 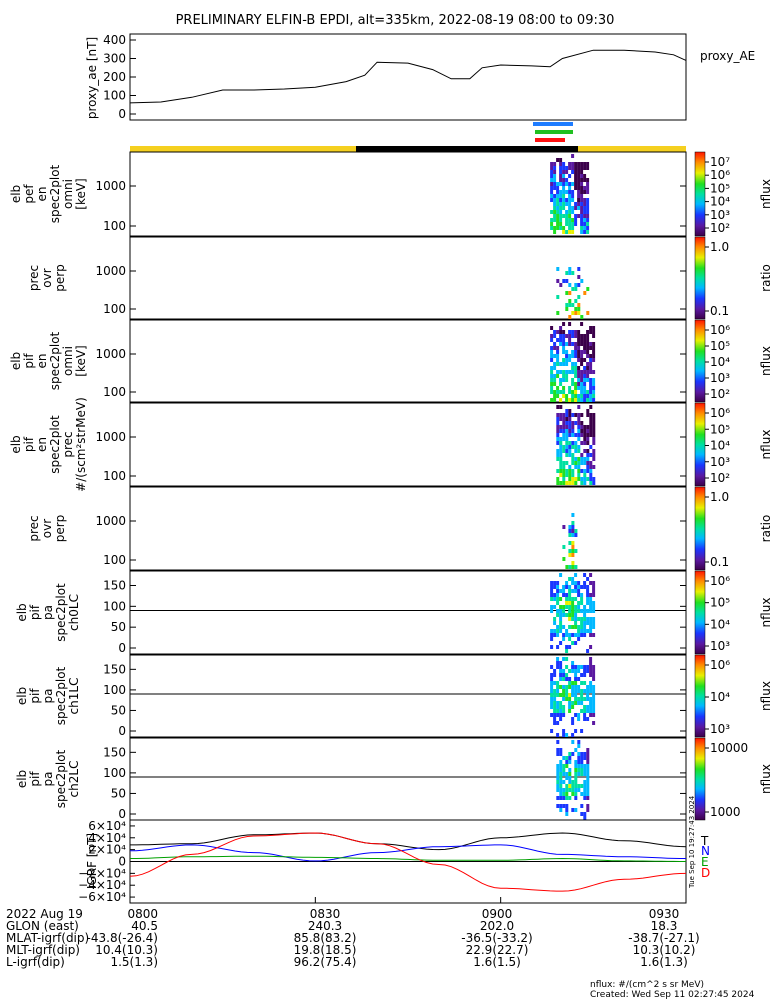 What do you see at coordinates (720, 362) in the screenshot?
I see `colorbar-tick-label: 10⁴` at bounding box center [720, 362].